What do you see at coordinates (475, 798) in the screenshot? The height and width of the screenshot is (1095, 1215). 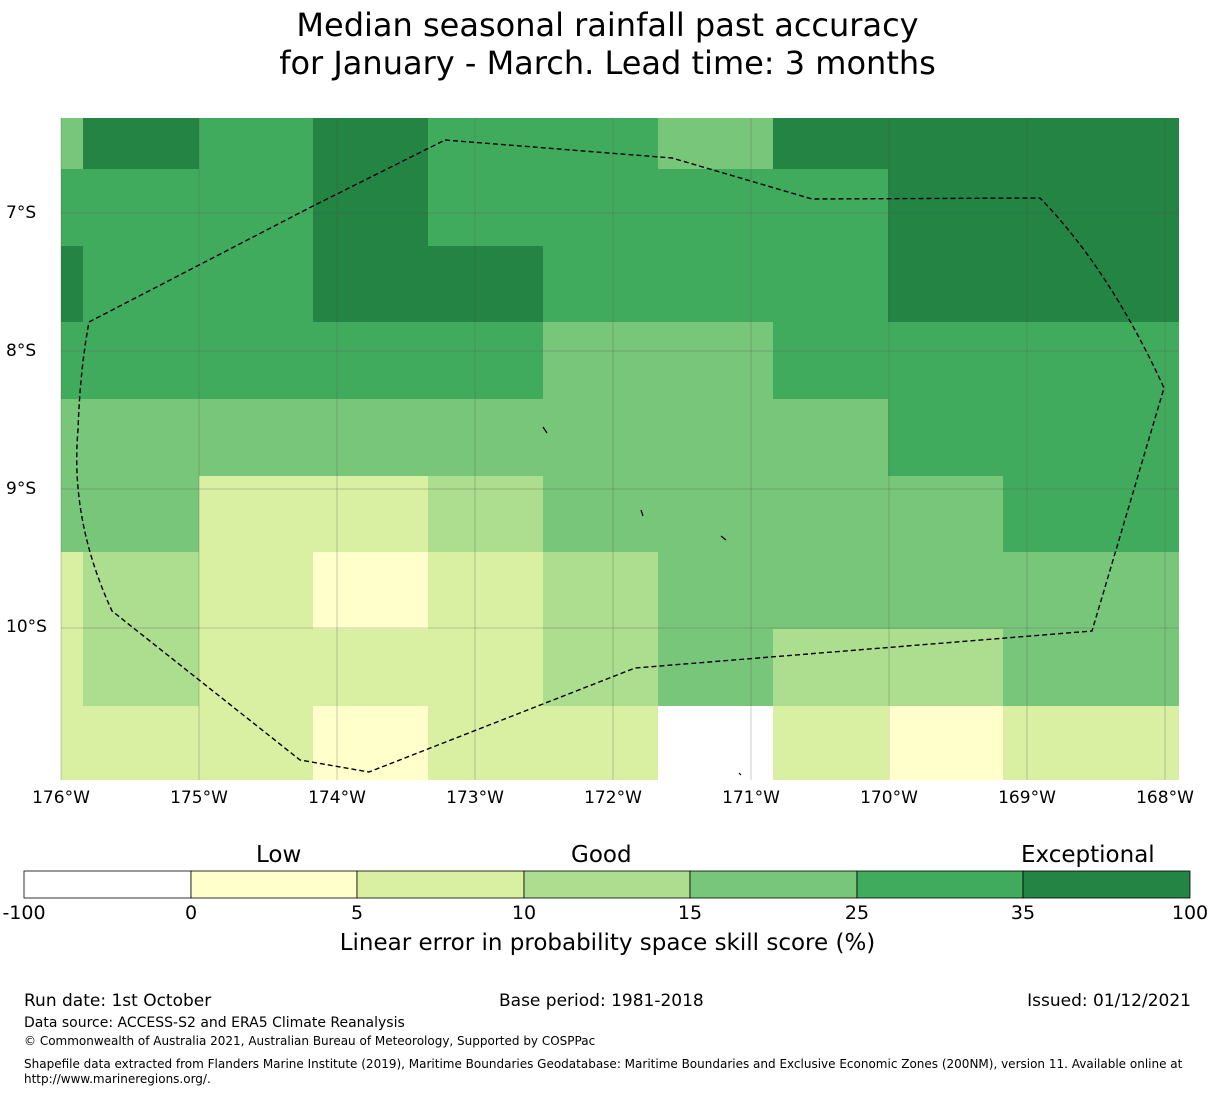 I see `lon-label: 173°W` at bounding box center [475, 798].